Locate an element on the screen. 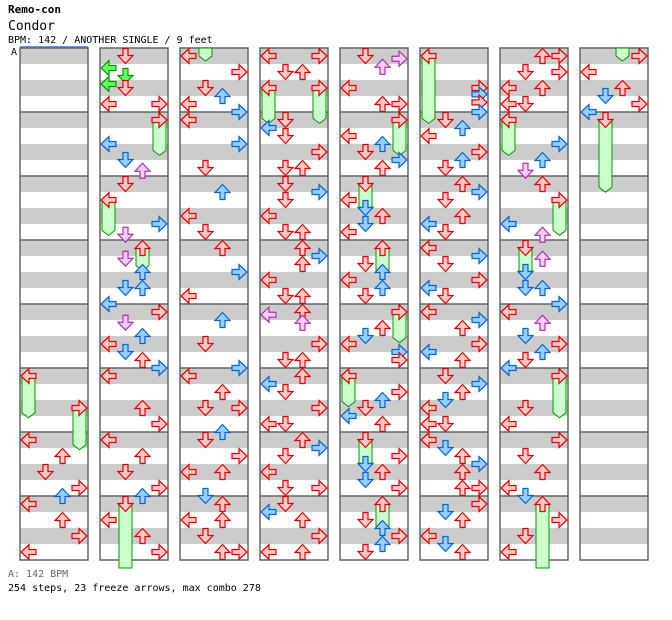 The height and width of the screenshot is (620, 672). song-title: Condor is located at coordinates (31, 26).